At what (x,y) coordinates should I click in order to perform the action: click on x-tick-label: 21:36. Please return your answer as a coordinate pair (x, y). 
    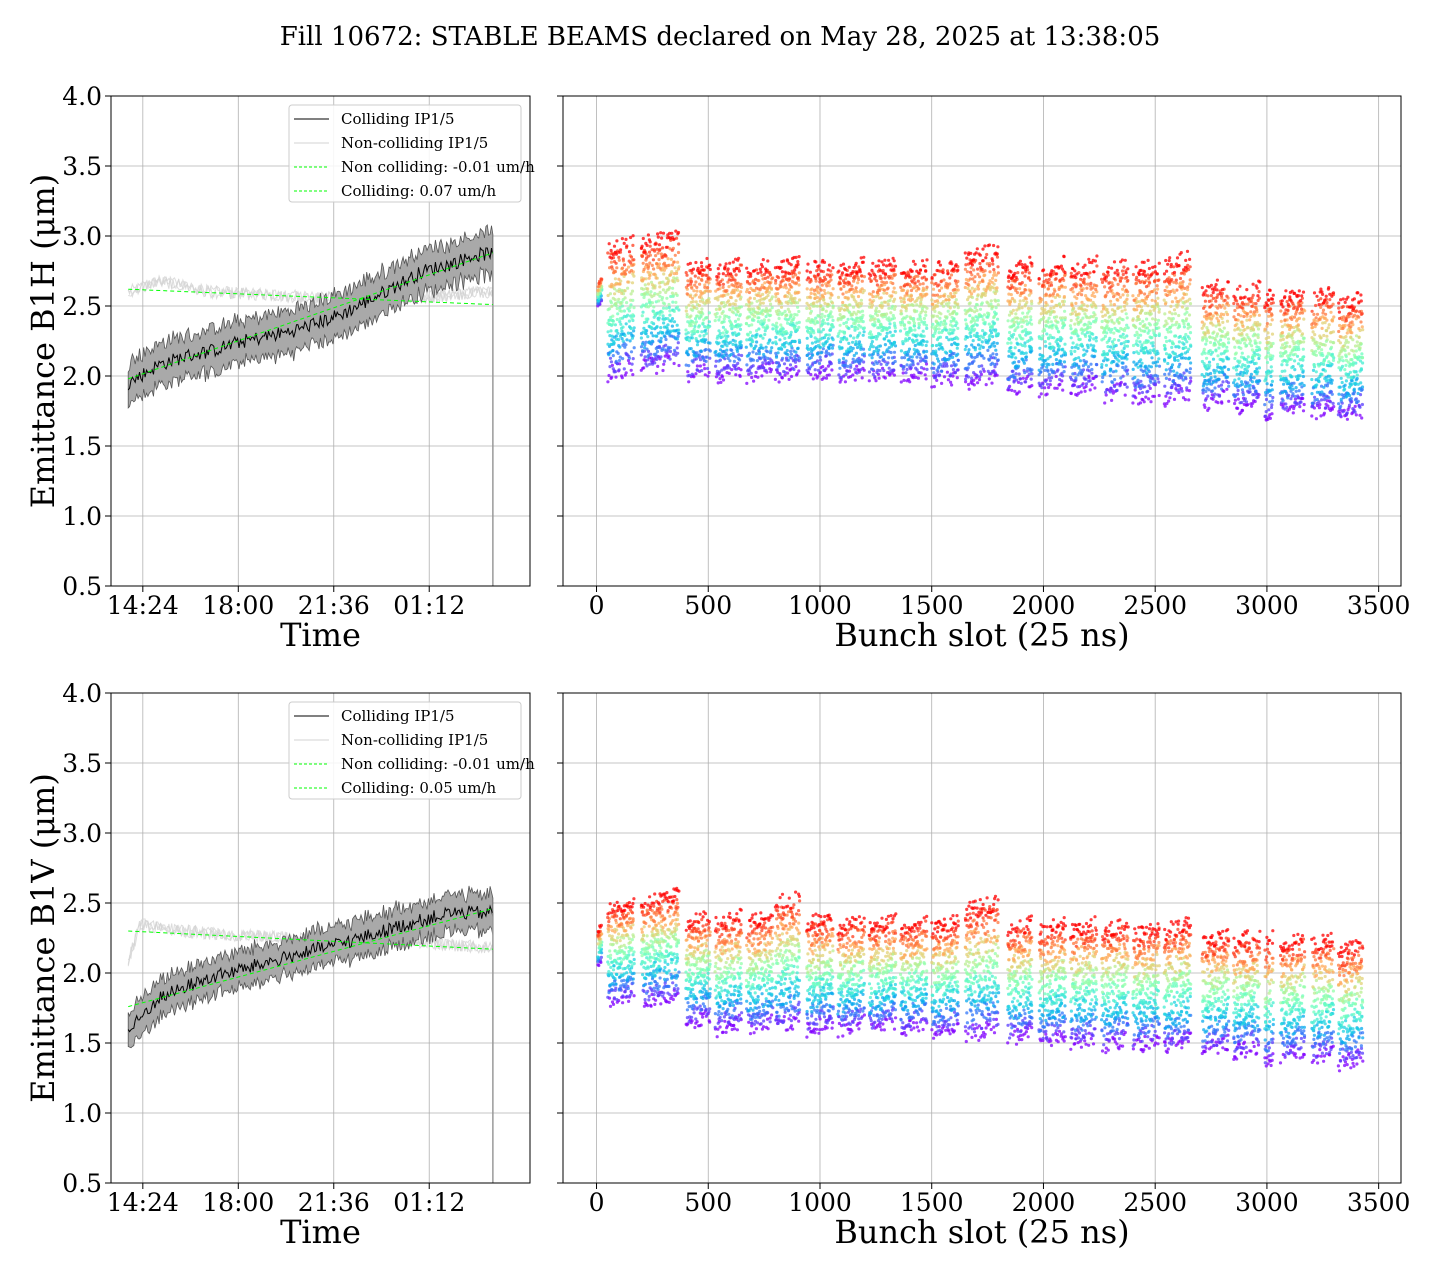
    Looking at the image, I should click on (334, 605).